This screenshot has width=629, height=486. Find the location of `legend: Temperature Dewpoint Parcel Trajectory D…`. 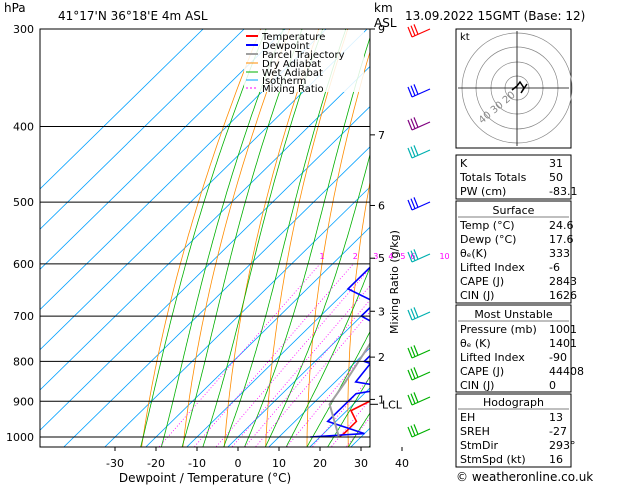

legend: Temperature Dewpoint Parcel Trajectory D… is located at coordinates (304, 62).